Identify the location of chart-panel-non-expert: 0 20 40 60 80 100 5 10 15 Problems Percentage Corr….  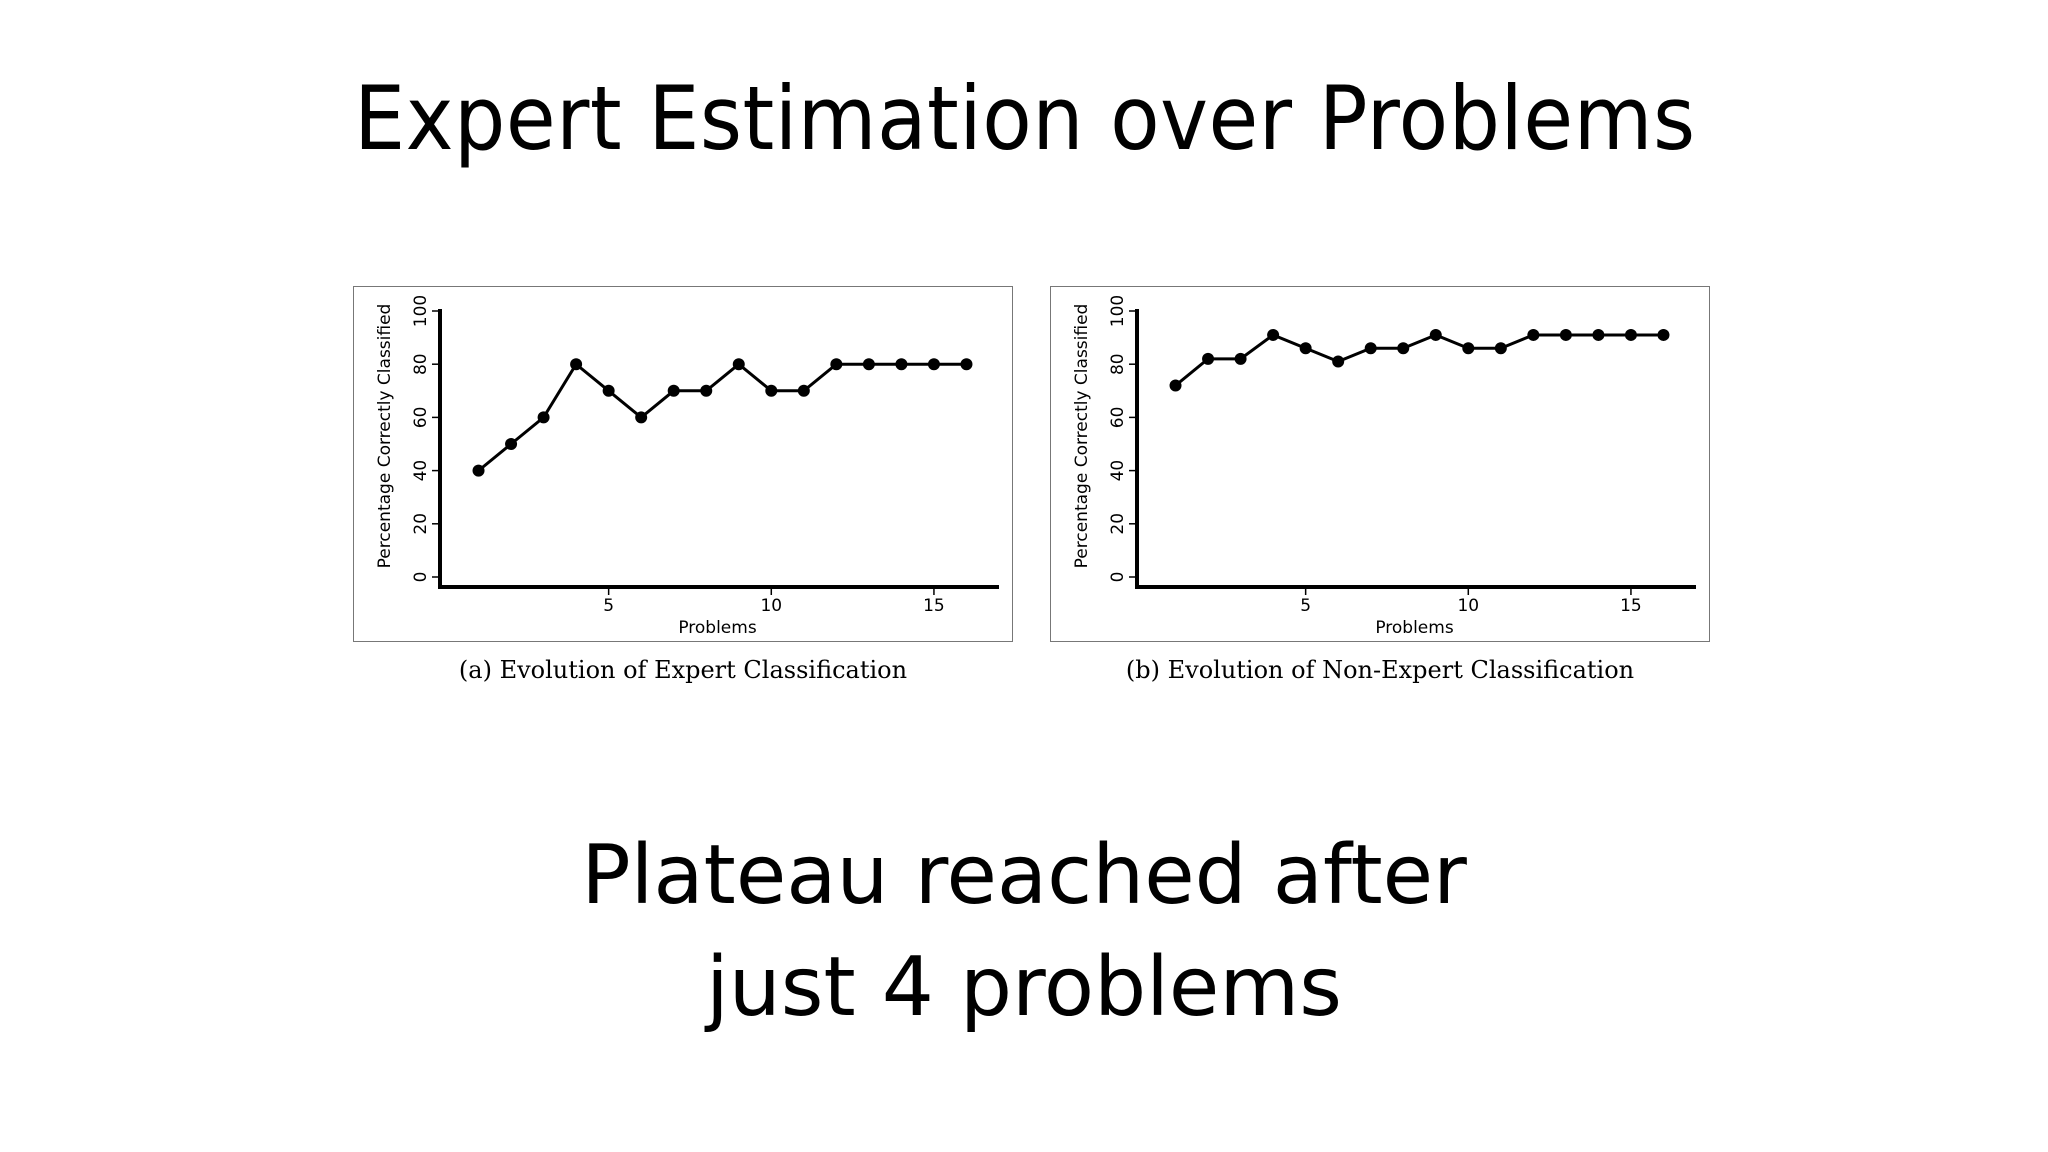
(1380, 464).